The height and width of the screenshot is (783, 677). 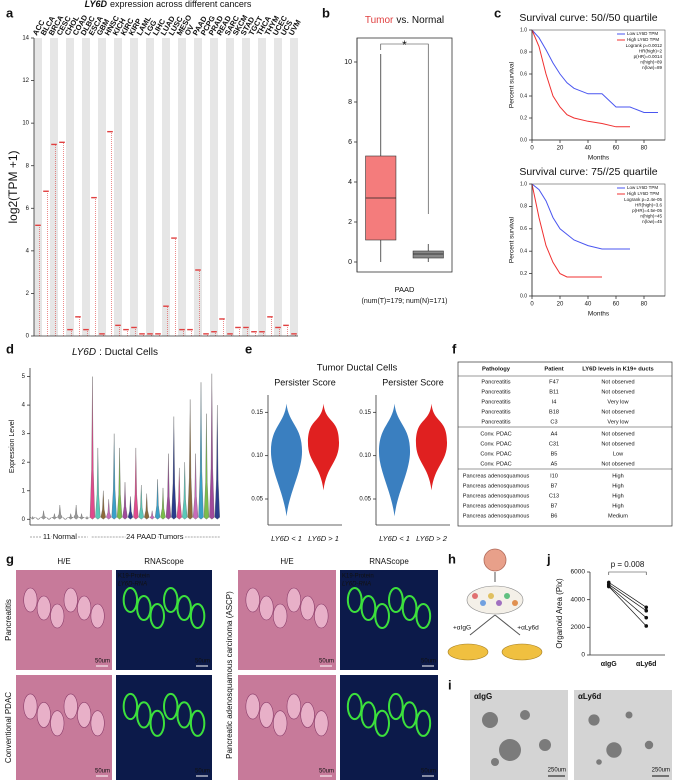 I want to click on column-header: RNAScope, so click(x=164, y=561).